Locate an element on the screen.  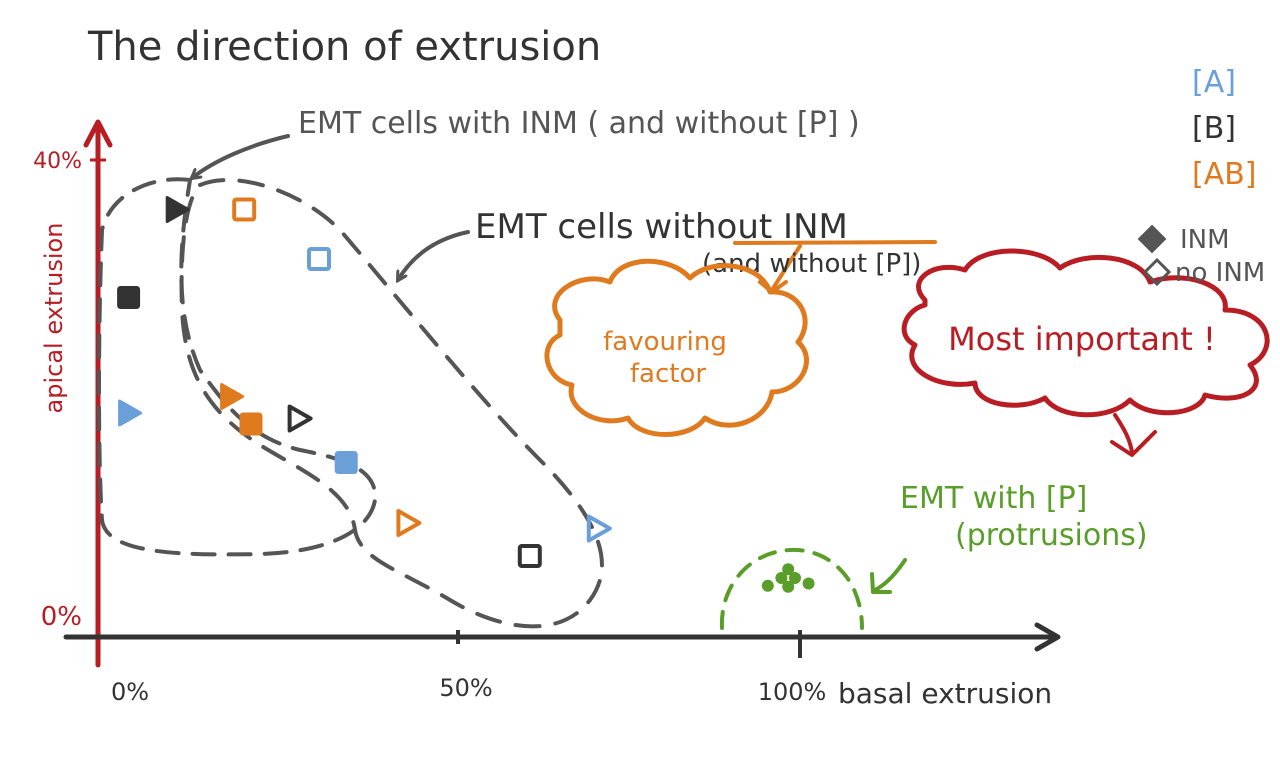
annotation-emt-p-line1: EMT with [P] is located at coordinates (993, 498).